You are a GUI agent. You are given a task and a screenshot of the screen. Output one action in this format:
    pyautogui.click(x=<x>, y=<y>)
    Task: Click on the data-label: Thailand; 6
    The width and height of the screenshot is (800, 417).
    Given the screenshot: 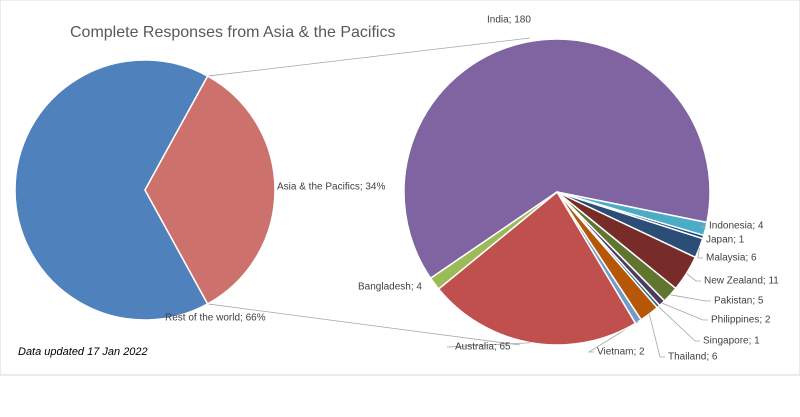 What is the action you would take?
    pyautogui.click(x=693, y=357)
    